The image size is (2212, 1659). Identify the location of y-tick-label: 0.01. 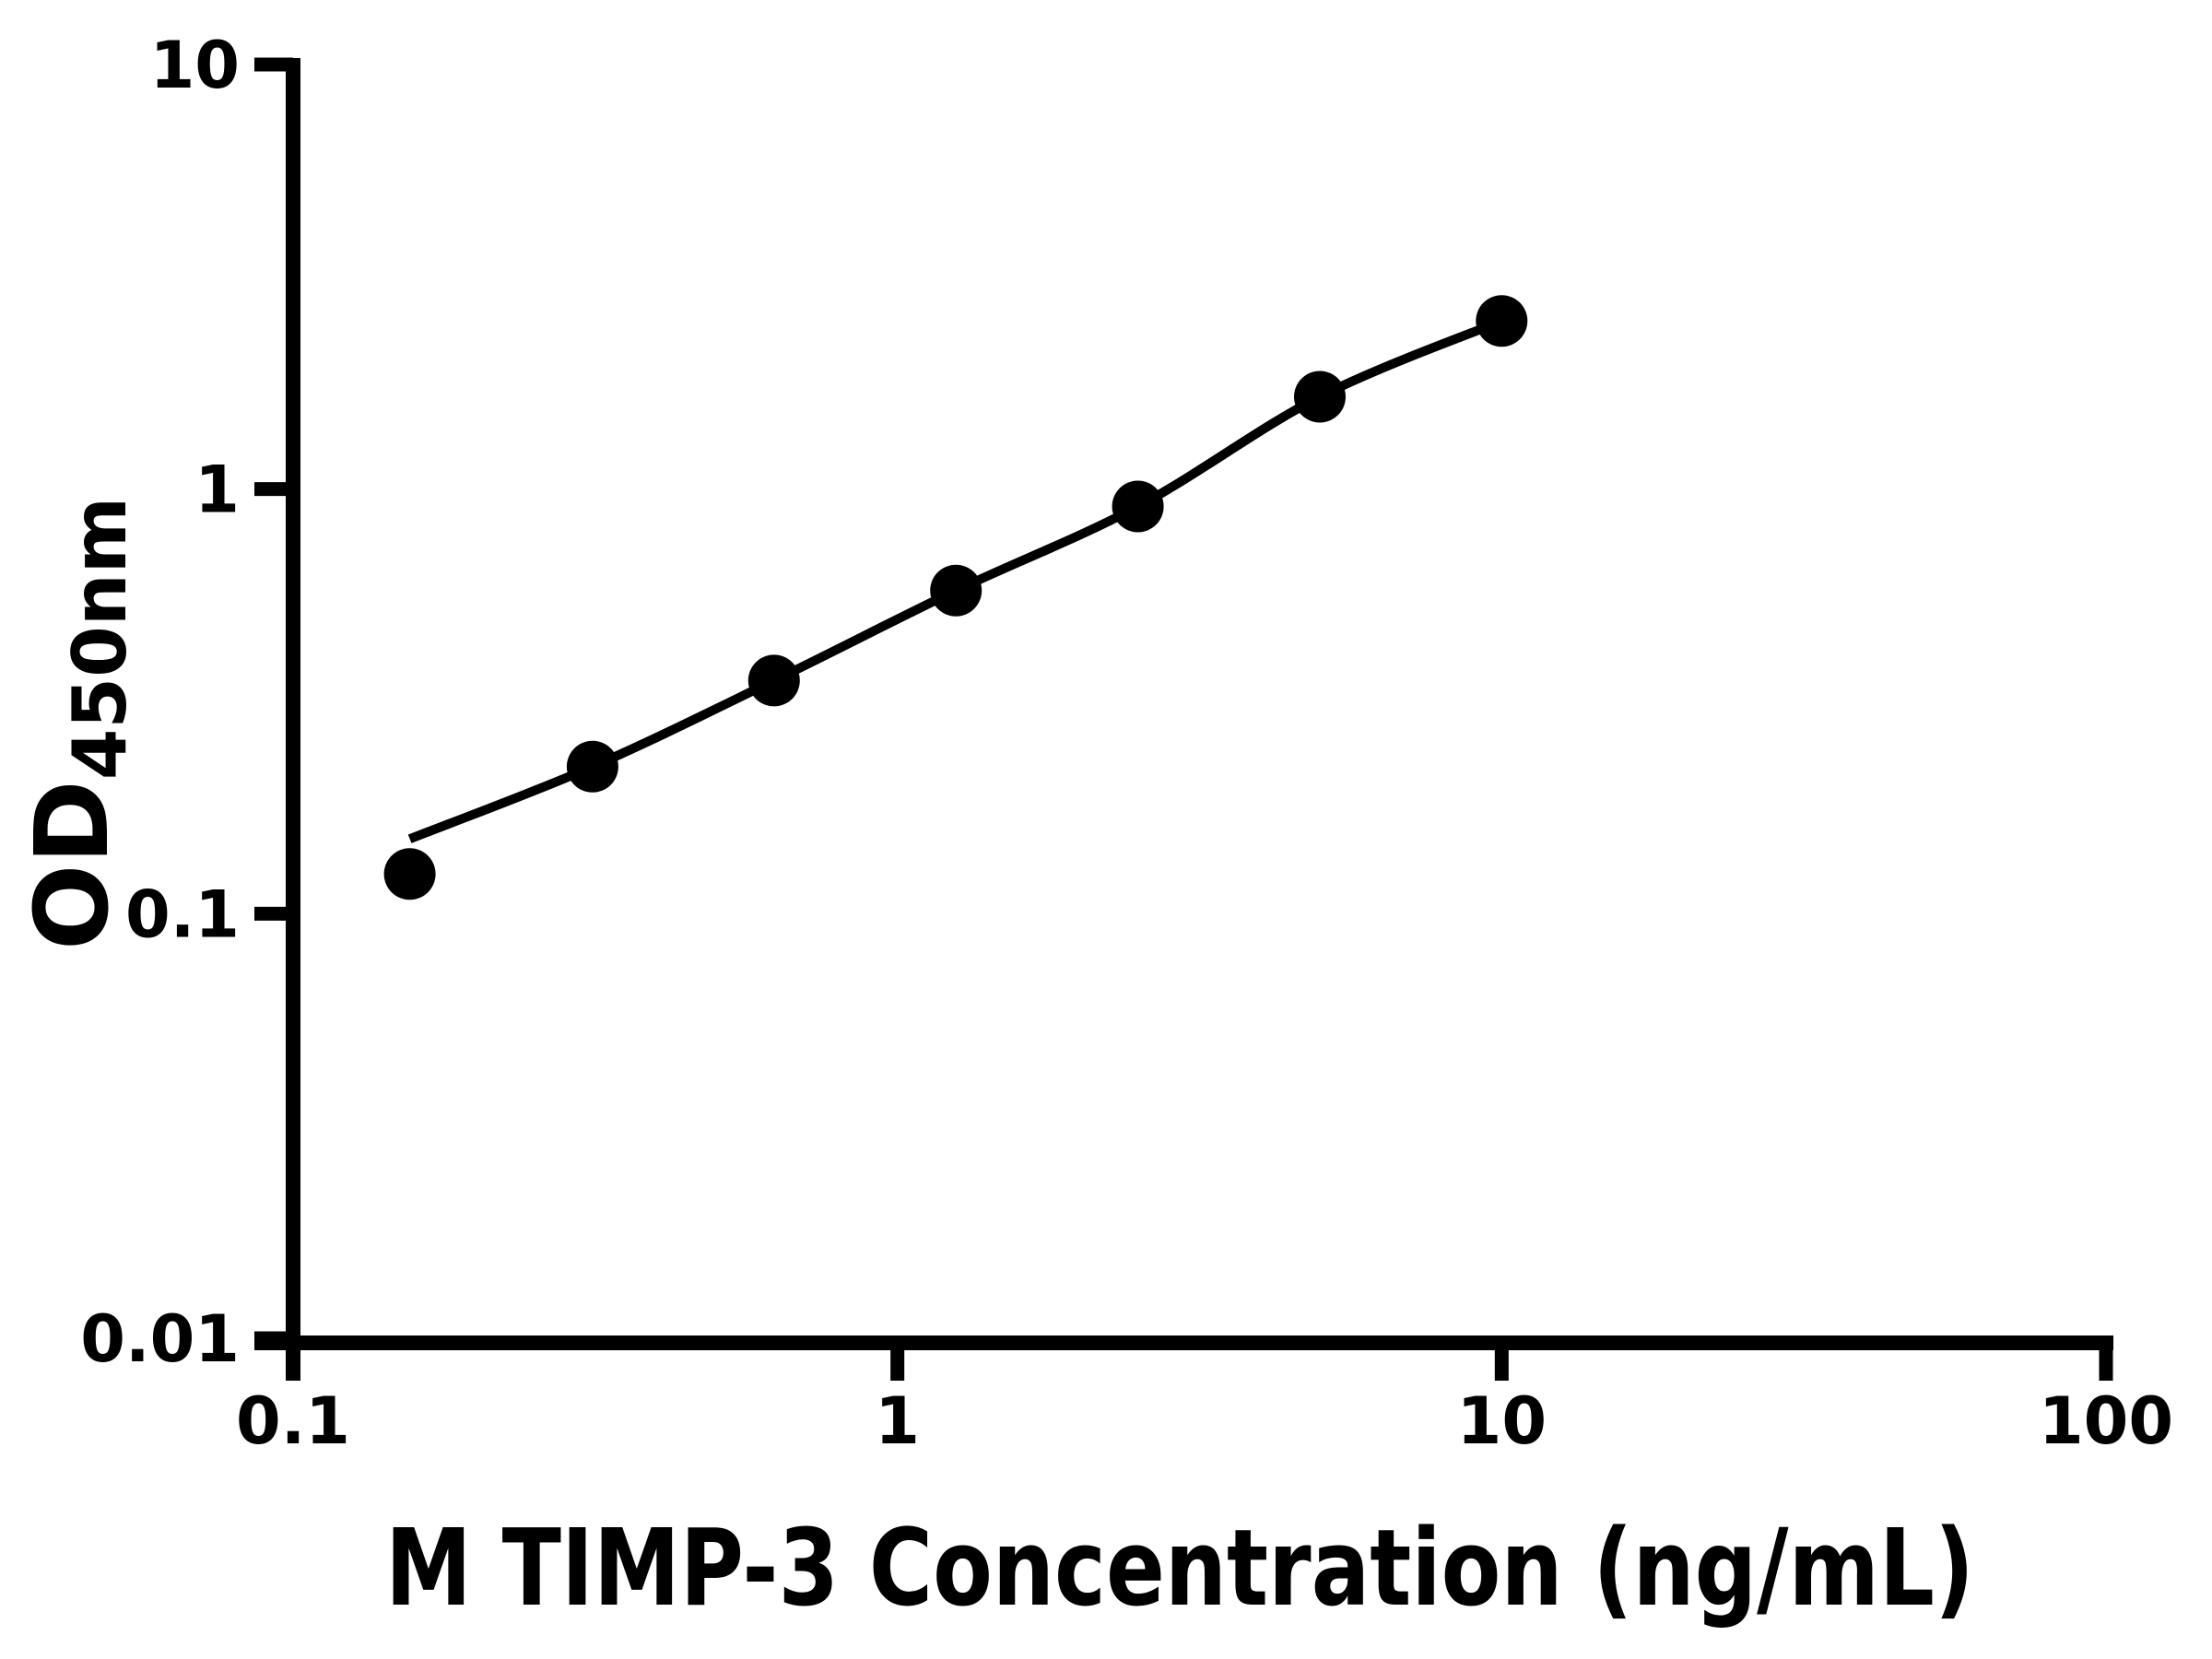
(160, 1339).